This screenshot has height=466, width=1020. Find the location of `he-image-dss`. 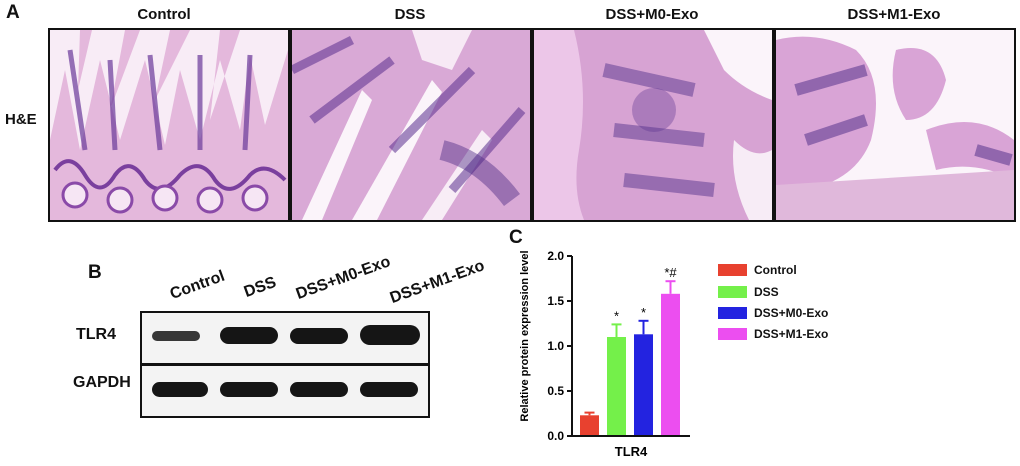

he-image-dss is located at coordinates (411, 125).